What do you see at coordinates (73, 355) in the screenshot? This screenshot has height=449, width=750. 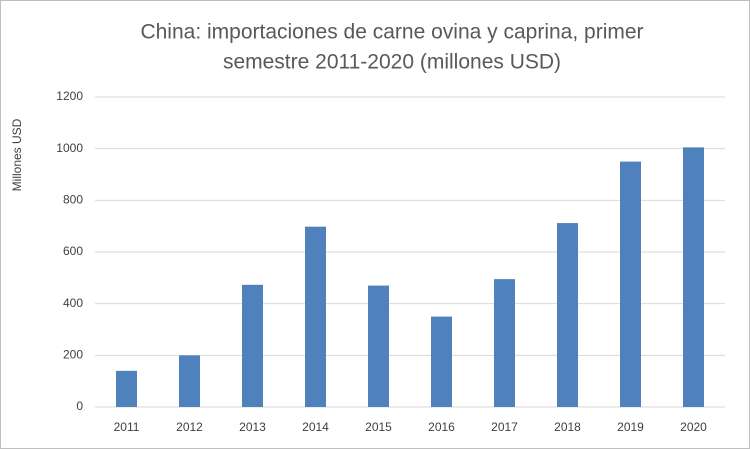 I see `y-tick-label: 200` at bounding box center [73, 355].